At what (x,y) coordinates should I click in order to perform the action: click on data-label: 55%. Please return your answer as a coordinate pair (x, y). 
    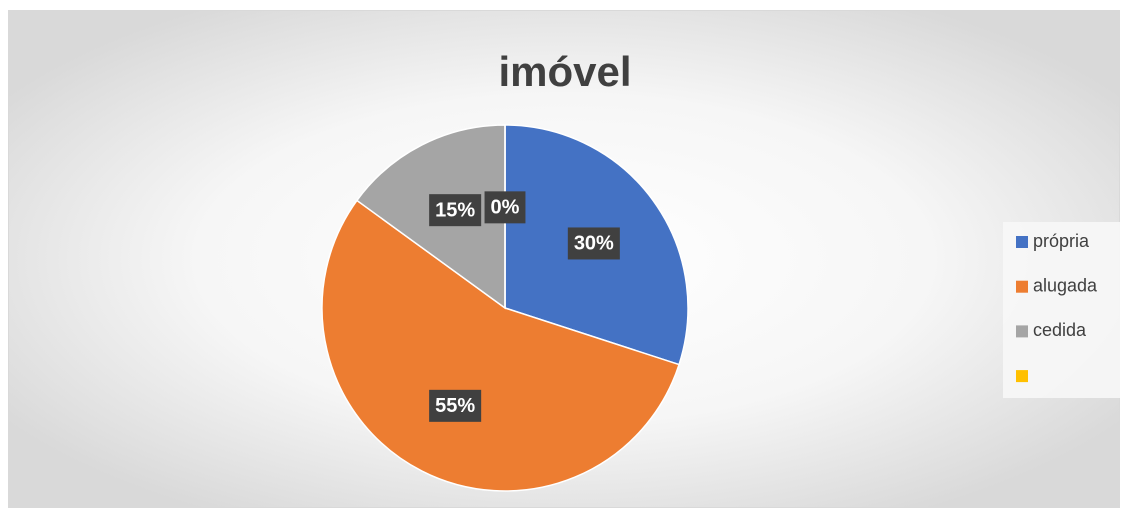
    Looking at the image, I should click on (455, 406).